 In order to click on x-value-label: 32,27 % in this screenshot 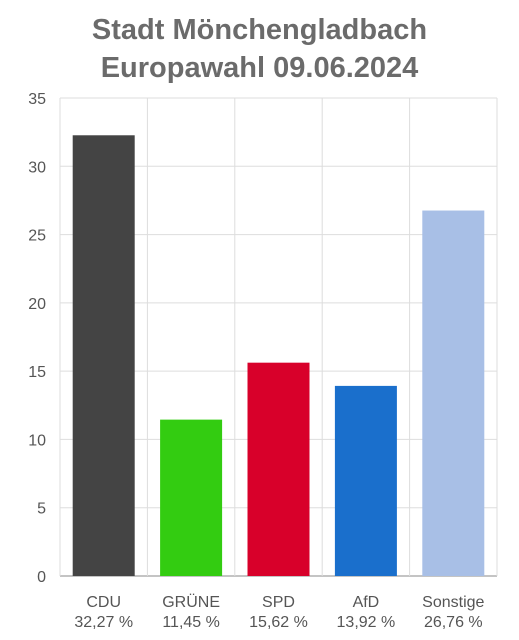, I will do `click(103, 622)`.